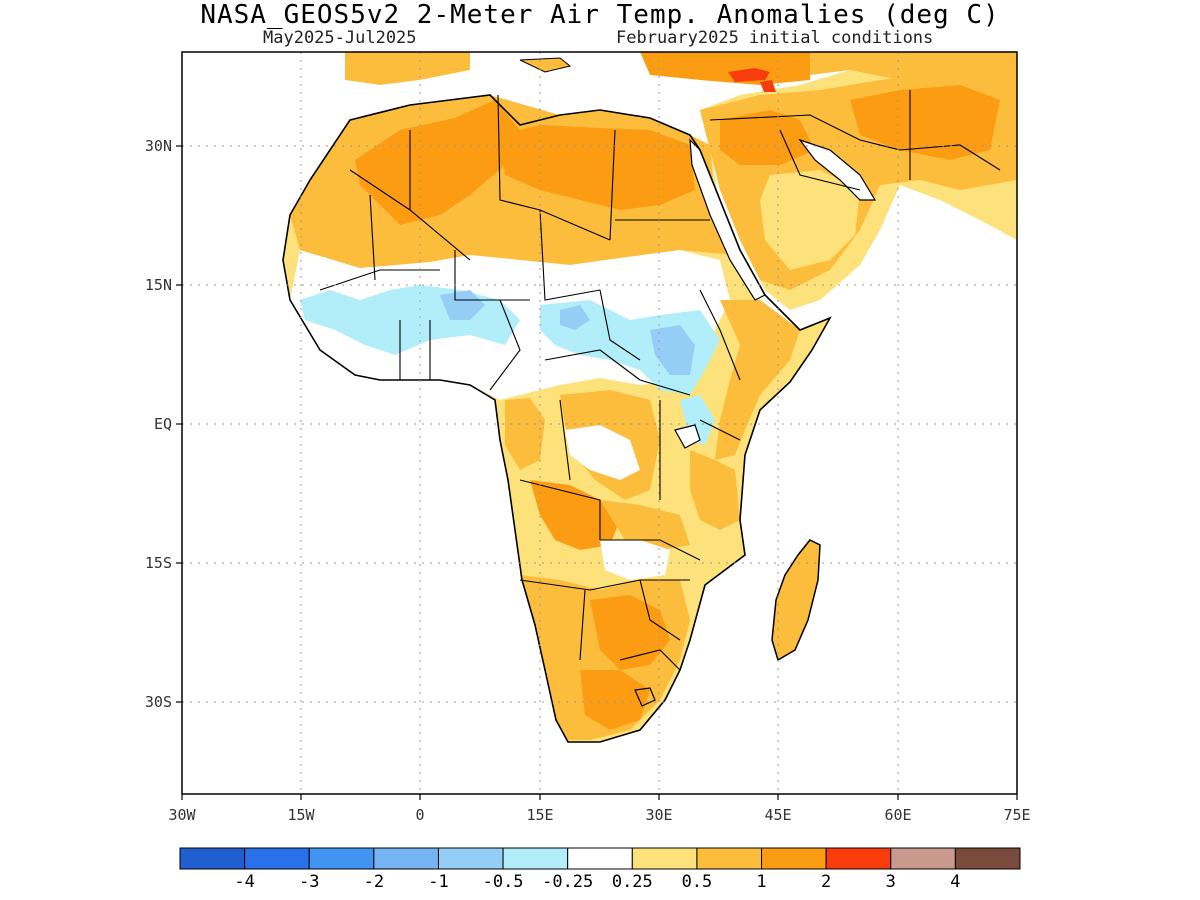  Describe the element at coordinates (955, 882) in the screenshot. I see `colorbar-label: 4` at that location.